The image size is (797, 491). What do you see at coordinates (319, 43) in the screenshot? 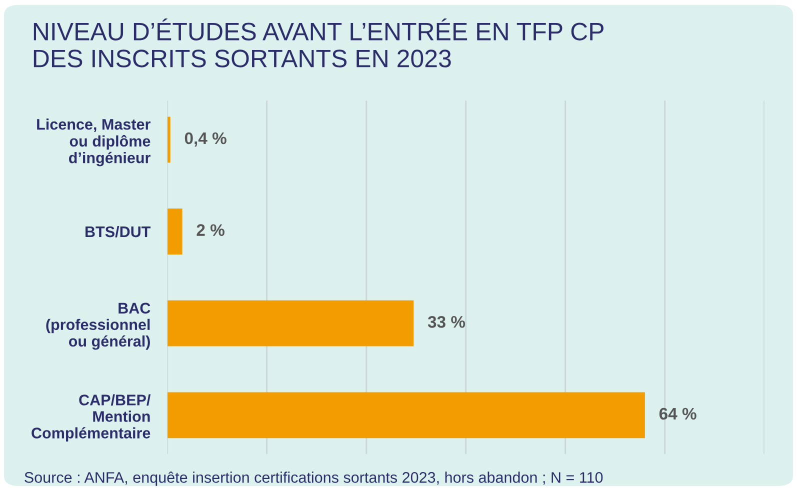
I see `chart-title: NIVEAU D’ÉTUDES AVANT L’ENTRÉE EN TFP CP DES INSCRITS SORTANTS EN 2023` at bounding box center [319, 43].